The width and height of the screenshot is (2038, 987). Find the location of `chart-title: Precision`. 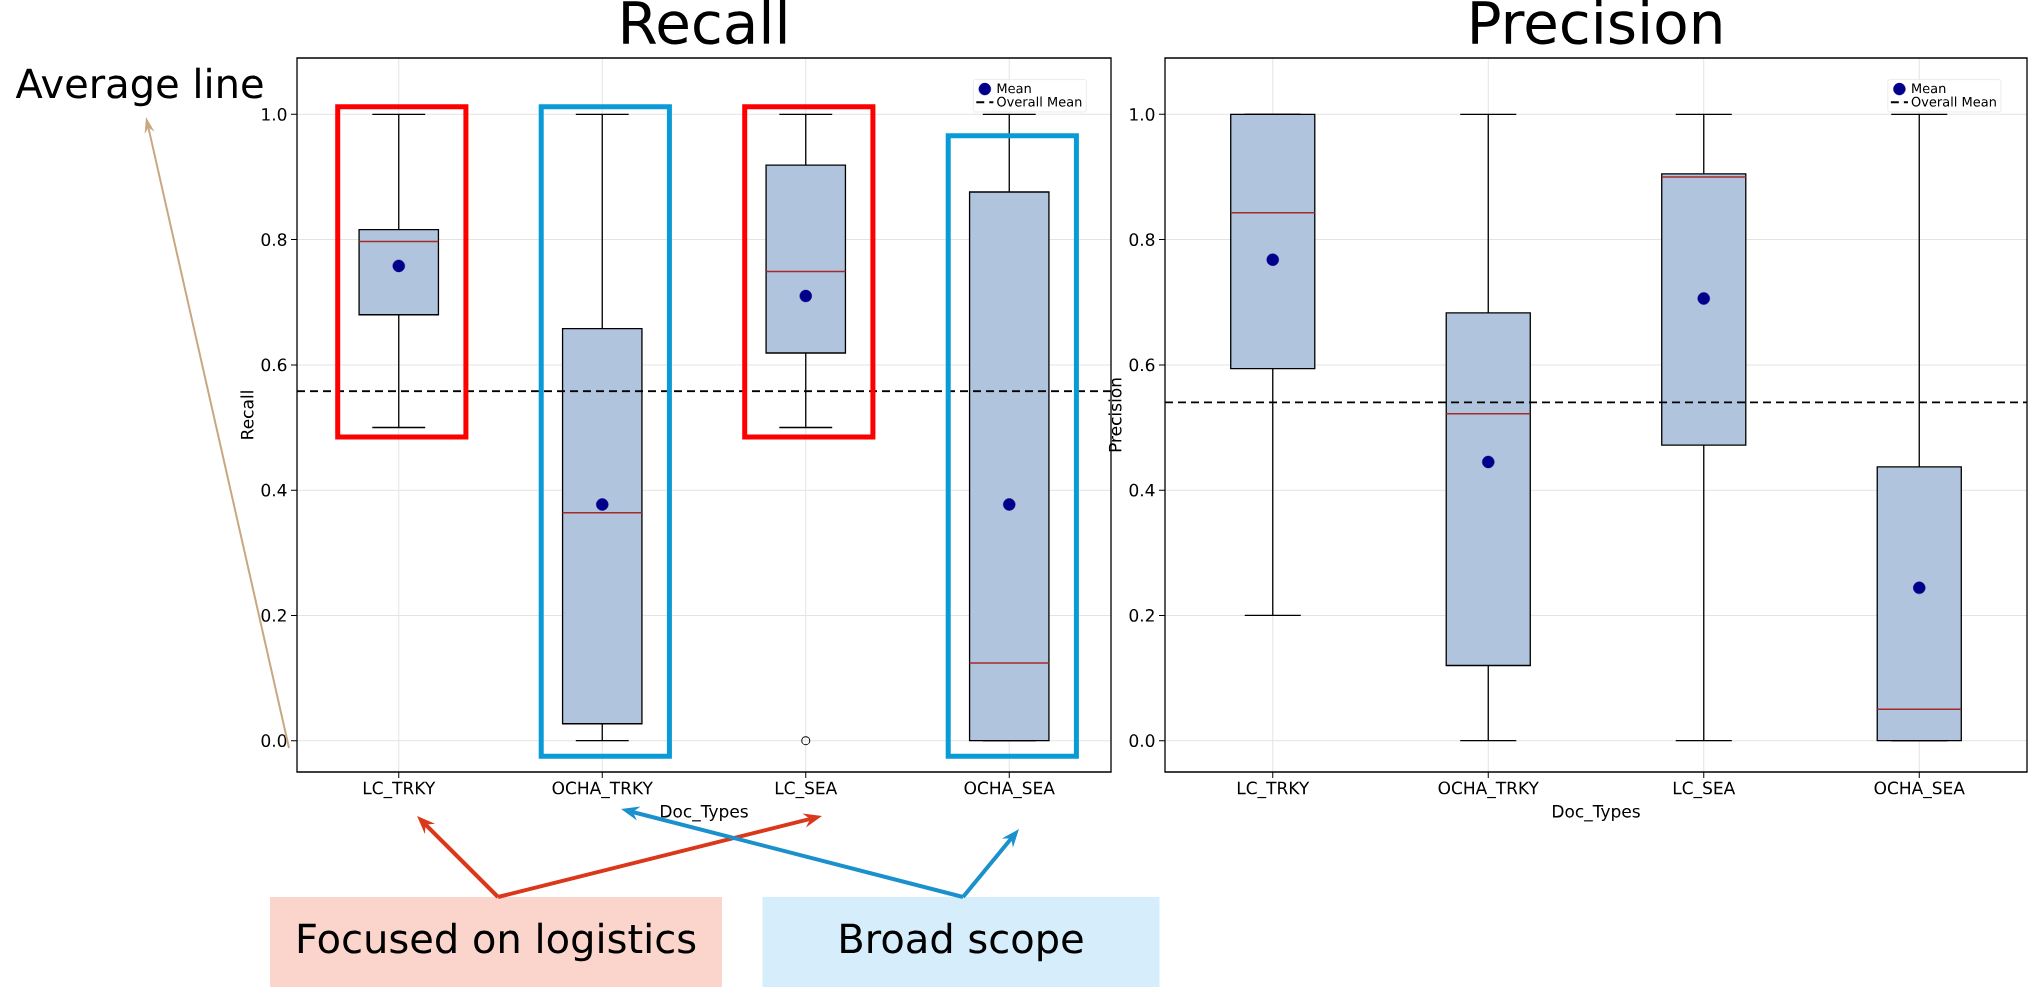

chart-title: Precision is located at coordinates (1596, 22).